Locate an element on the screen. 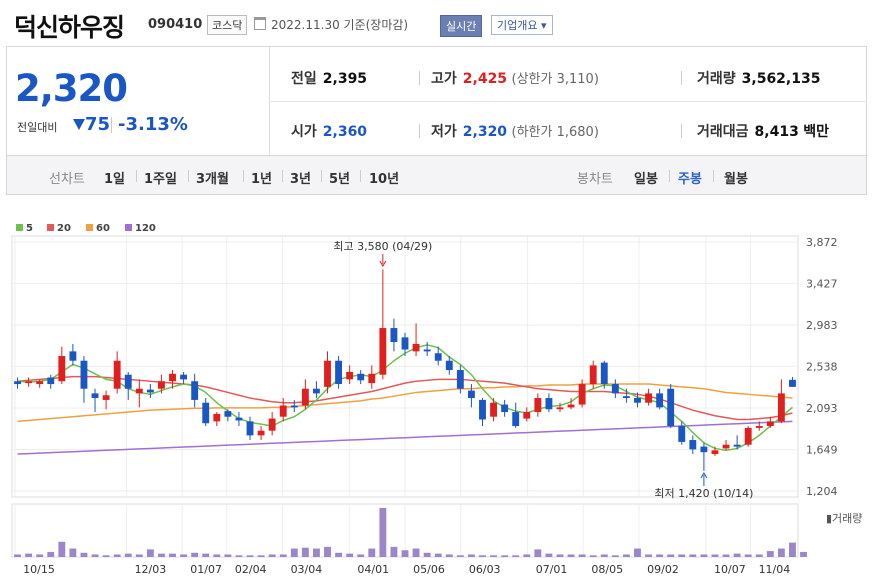  tab-1w: 1주일 is located at coordinates (160, 179).